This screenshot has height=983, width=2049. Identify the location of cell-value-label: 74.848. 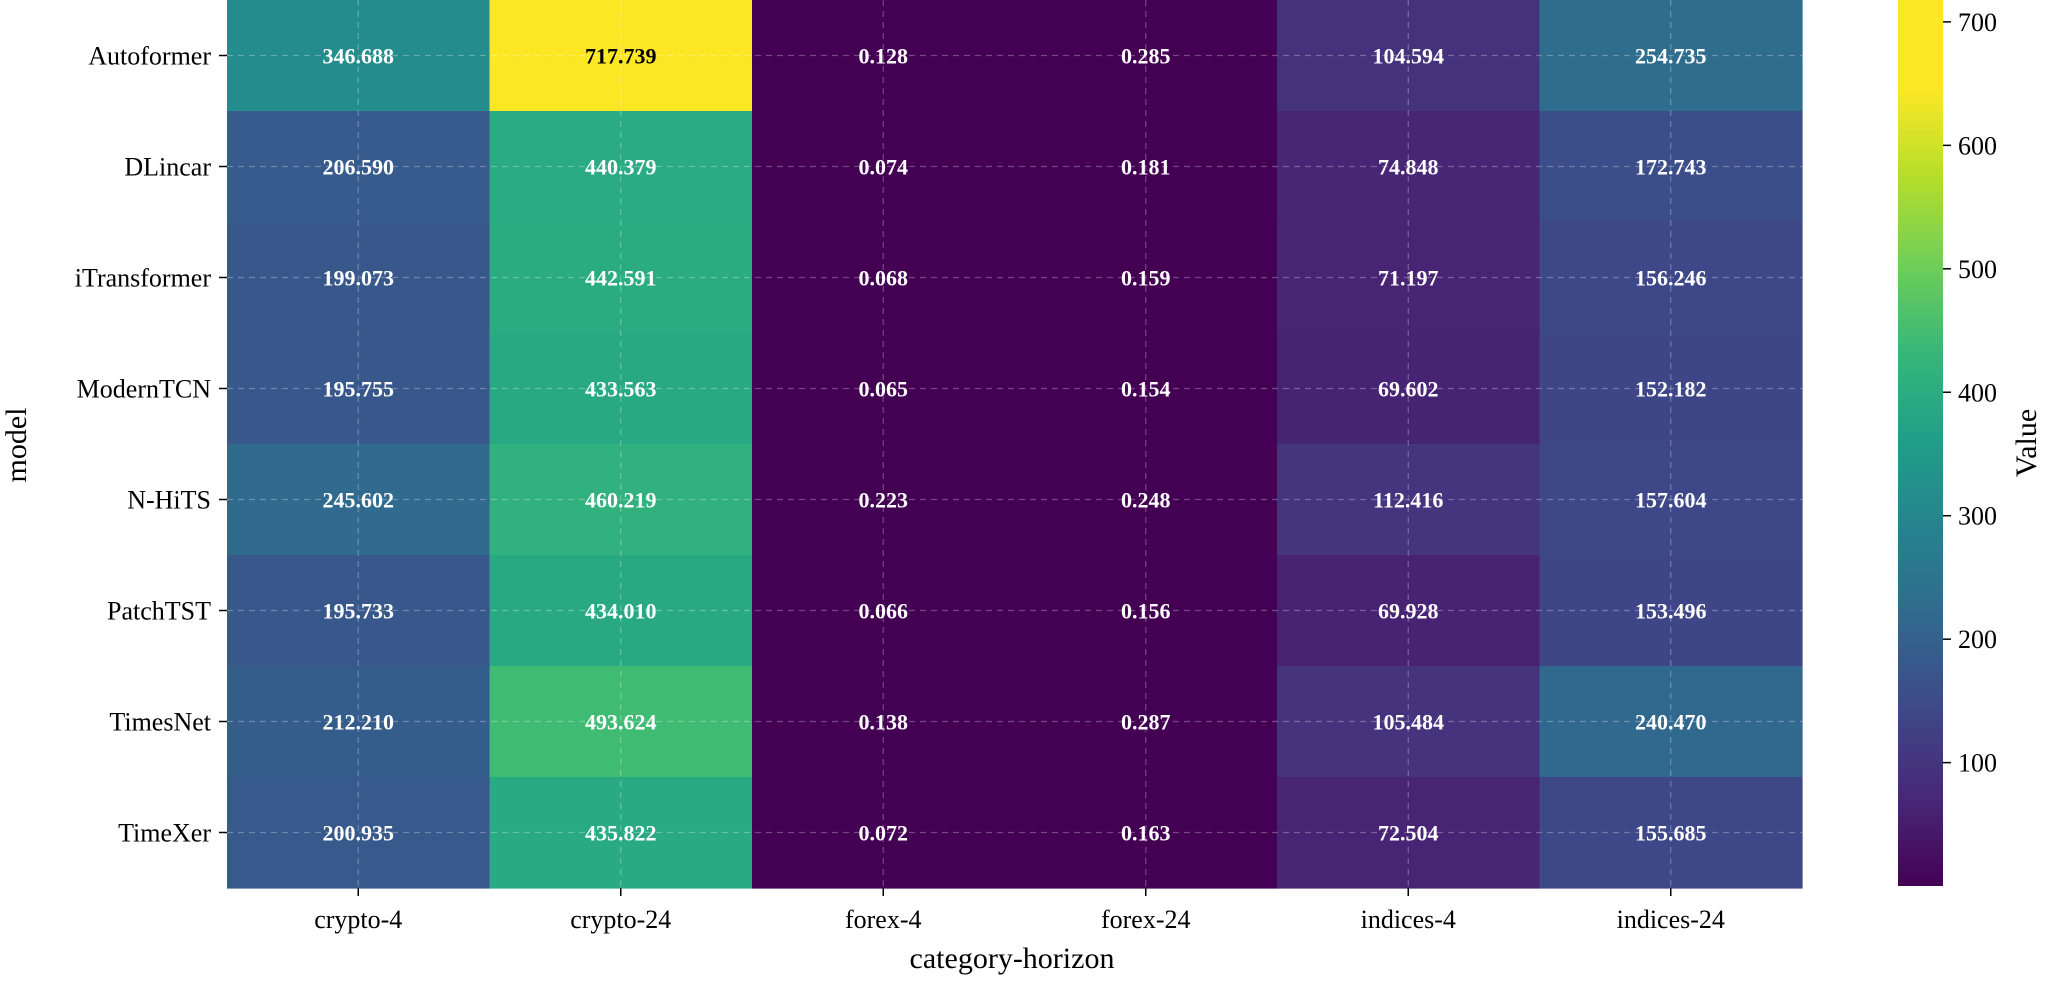
(1408, 167).